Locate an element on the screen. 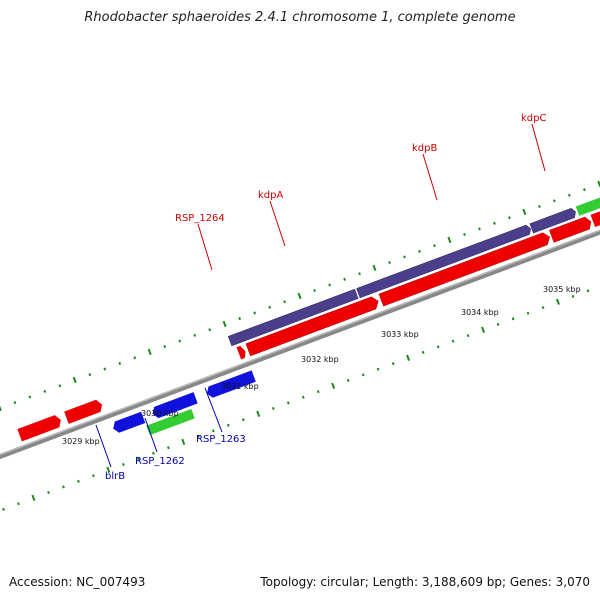 This screenshot has height=600, width=600. gene-blrb is located at coordinates (128, 422).